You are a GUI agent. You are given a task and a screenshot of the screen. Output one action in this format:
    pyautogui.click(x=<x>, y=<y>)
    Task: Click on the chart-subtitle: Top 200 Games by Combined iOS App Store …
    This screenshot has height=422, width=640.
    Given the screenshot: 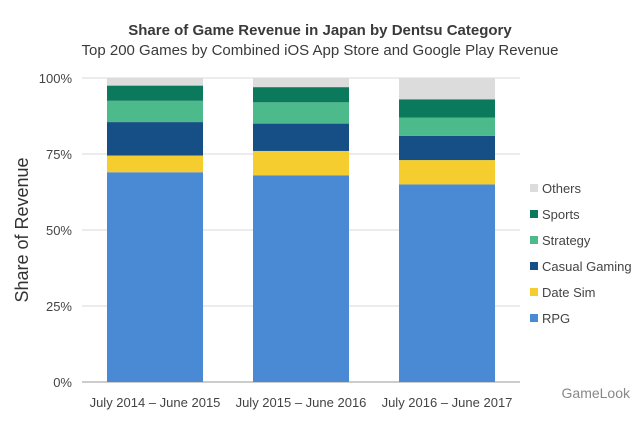 What is the action you would take?
    pyautogui.click(x=320, y=50)
    